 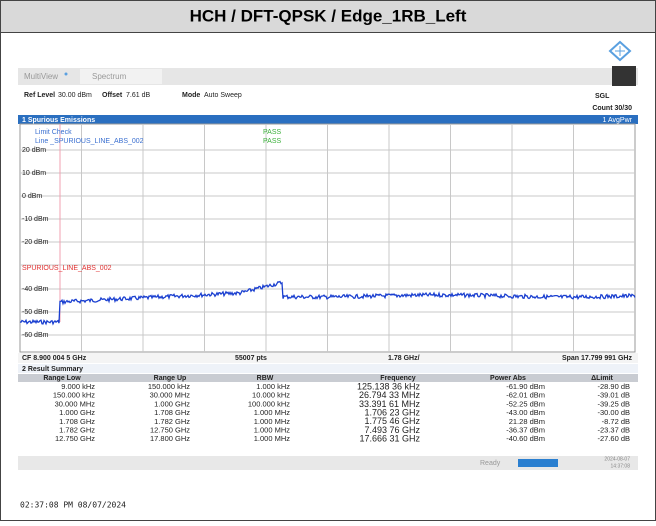 I want to click on value: Auto Sweep, so click(x=223, y=95).